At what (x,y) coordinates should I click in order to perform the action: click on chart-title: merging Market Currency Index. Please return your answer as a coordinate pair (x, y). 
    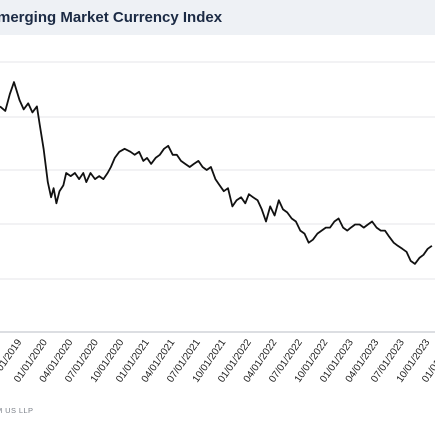
    Looking at the image, I should click on (111, 17).